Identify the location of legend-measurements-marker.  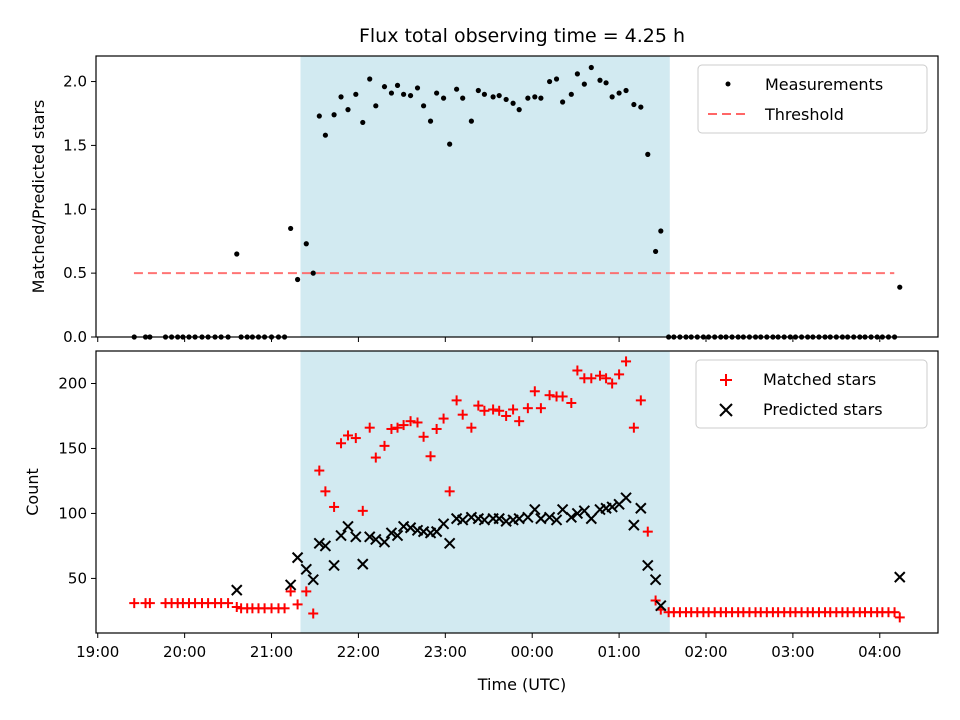
(728, 84).